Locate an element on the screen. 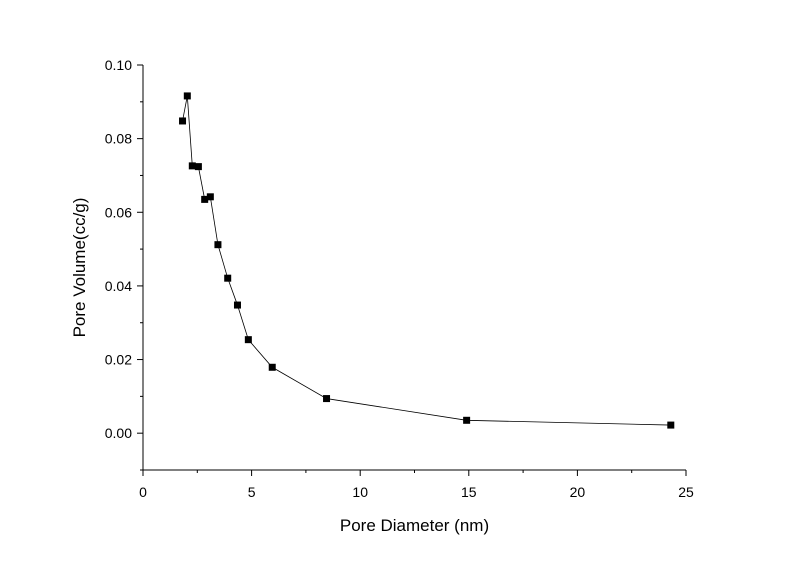 This screenshot has height=565, width=800. x-ticks: 0 5 10 15 20 25 is located at coordinates (416, 485).